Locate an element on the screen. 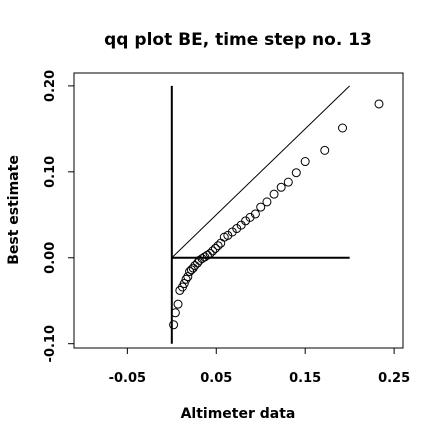 Image resolution: width=440 pixels, height=440 pixels. y-tick-label: -0.10 is located at coordinates (50, 343).